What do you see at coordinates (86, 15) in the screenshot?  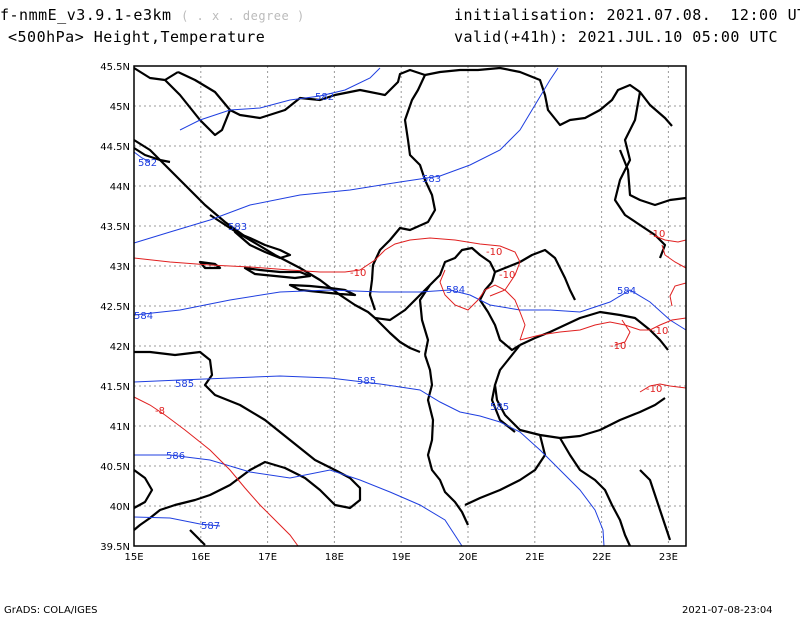 I see `model-name: f-nmmE_v3.9.1-e3km` at bounding box center [86, 15].